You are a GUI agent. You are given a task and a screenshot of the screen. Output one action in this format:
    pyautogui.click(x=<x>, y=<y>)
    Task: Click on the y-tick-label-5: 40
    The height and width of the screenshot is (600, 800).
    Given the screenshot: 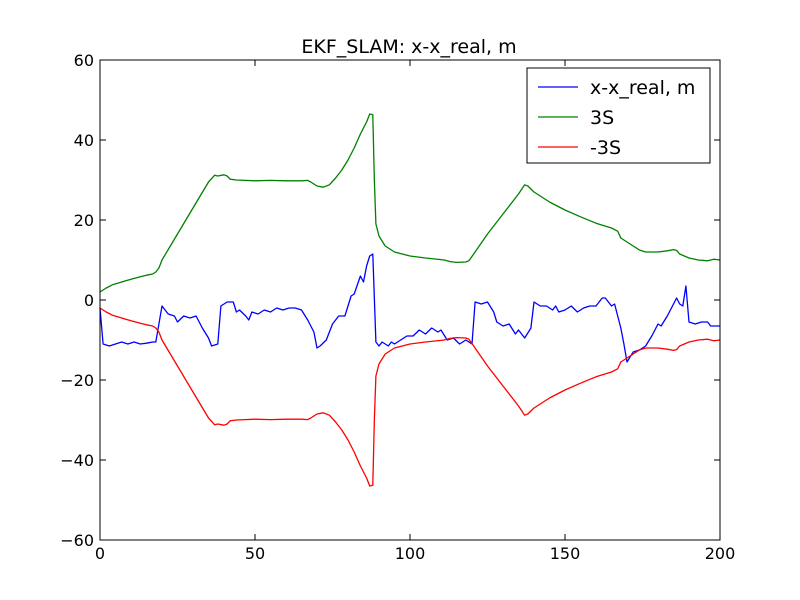 What is the action you would take?
    pyautogui.click(x=84, y=140)
    